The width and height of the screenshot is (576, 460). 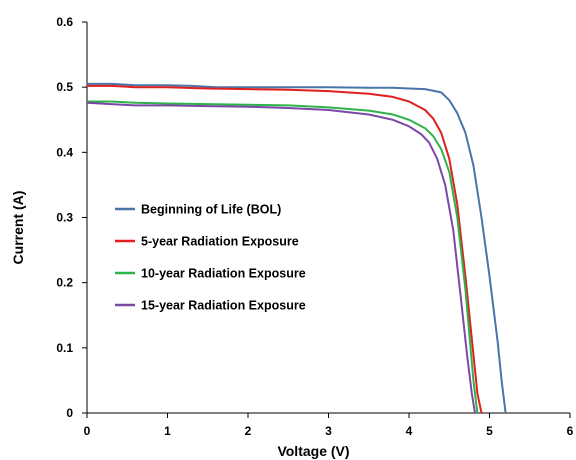 I want to click on x-tick-label: 6, so click(x=570, y=431).